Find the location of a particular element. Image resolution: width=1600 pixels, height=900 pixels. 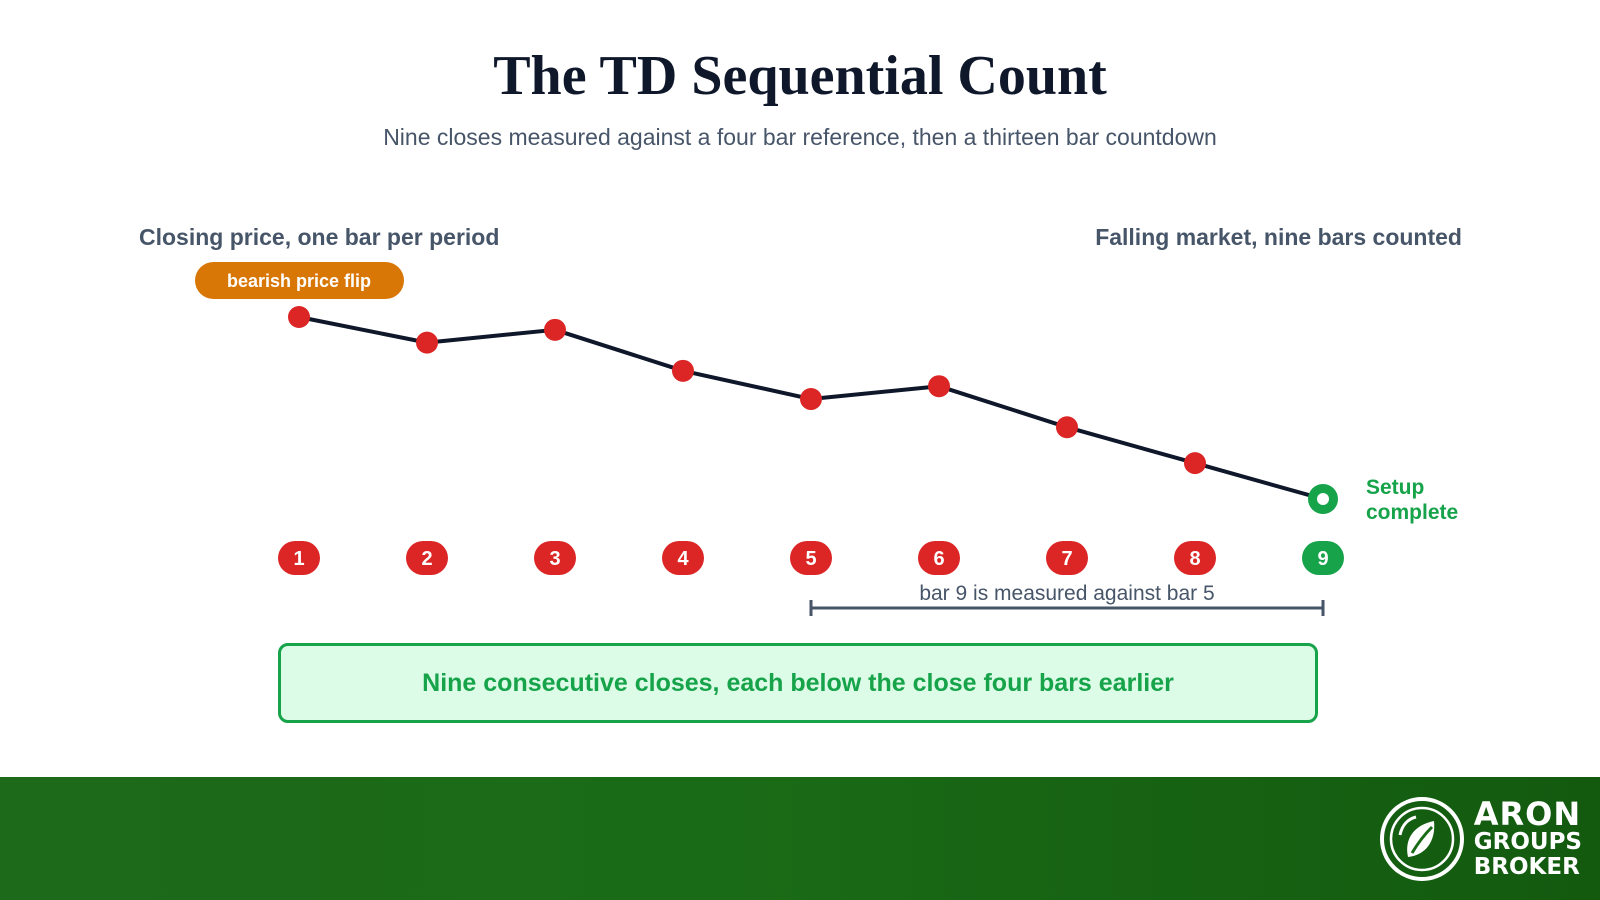

brand-name-3: BROKER is located at coordinates (1526, 867).